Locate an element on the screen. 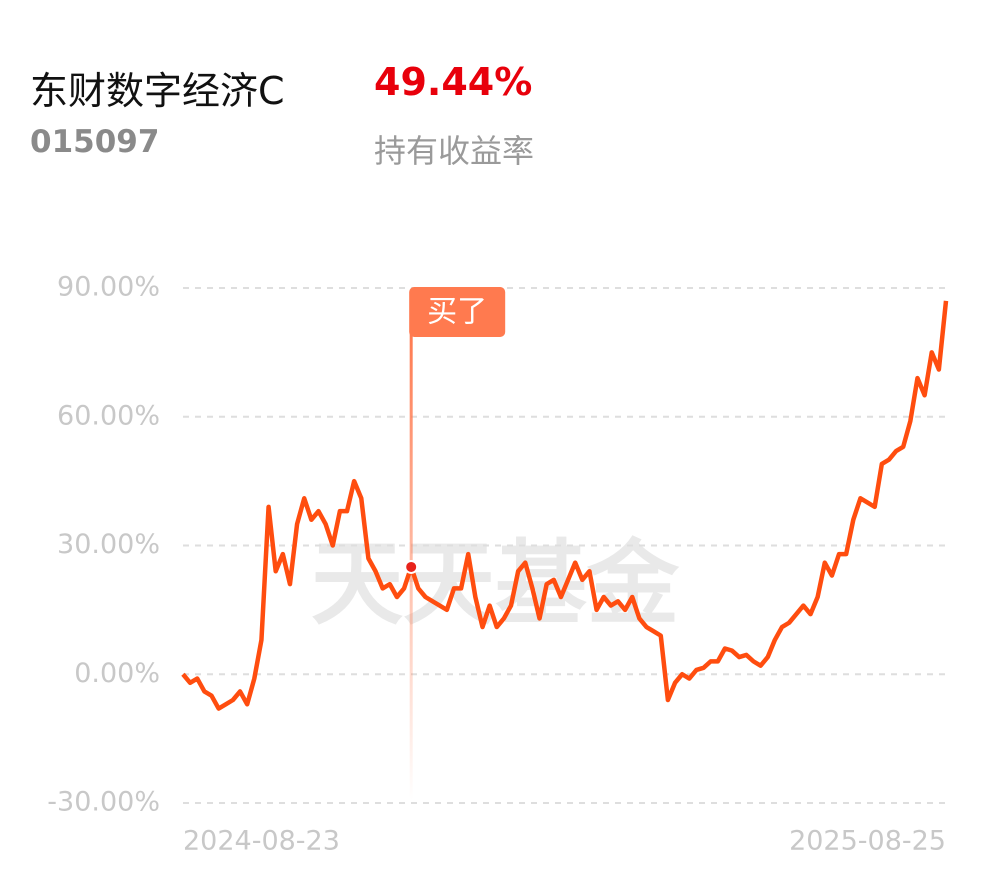  y-tick-label: 0.00% is located at coordinates (117, 673).